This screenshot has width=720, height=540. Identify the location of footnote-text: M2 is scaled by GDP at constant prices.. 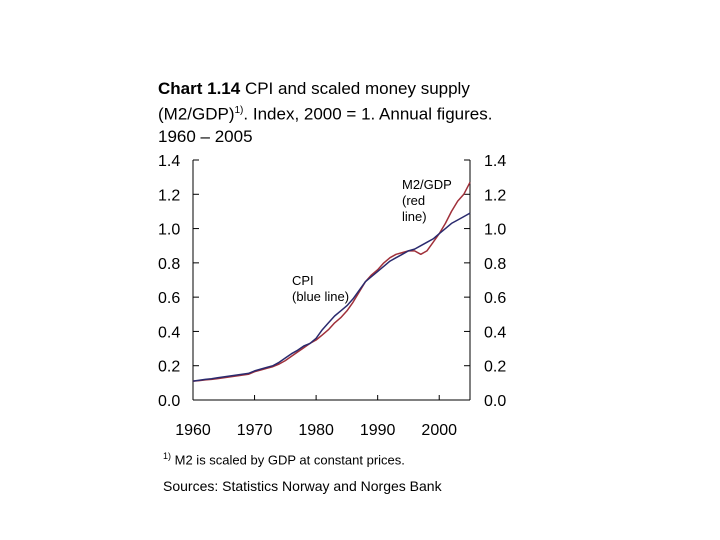
(289, 460).